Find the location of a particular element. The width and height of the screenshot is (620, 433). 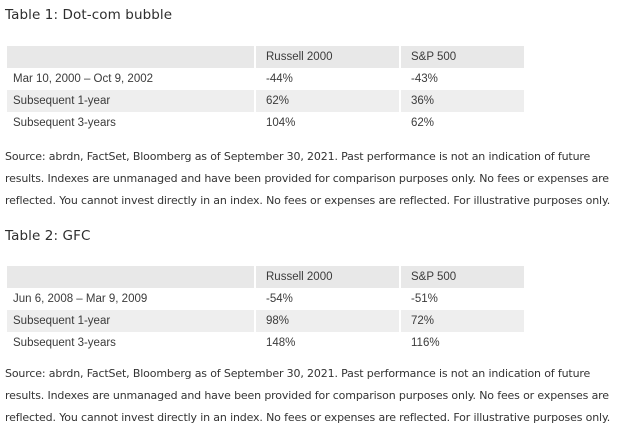

sp-500-value: 116% is located at coordinates (461, 343).